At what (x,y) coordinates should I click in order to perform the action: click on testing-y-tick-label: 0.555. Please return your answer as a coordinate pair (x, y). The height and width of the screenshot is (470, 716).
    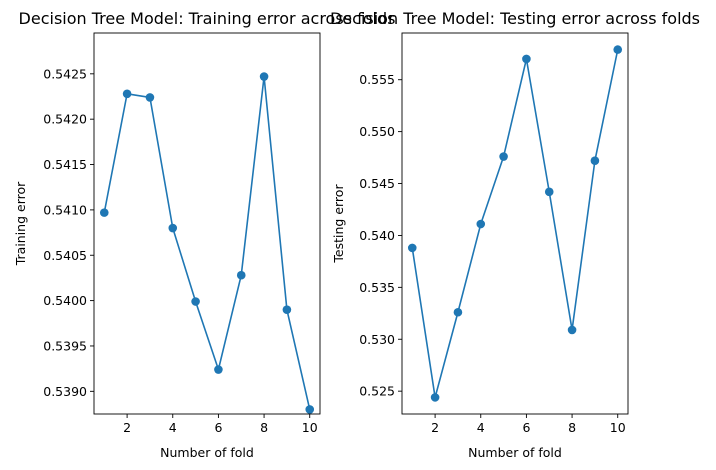
    Looking at the image, I should click on (377, 79).